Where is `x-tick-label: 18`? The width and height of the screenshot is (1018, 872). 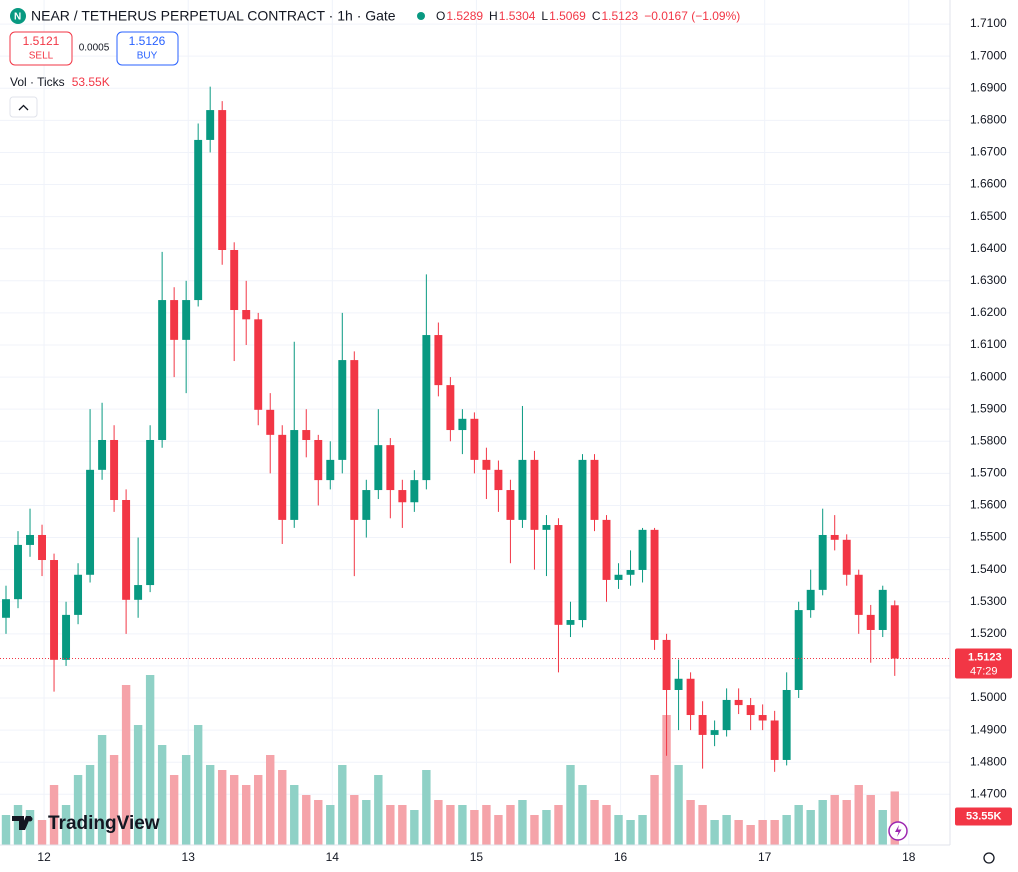 x-tick-label: 18 is located at coordinates (909, 857).